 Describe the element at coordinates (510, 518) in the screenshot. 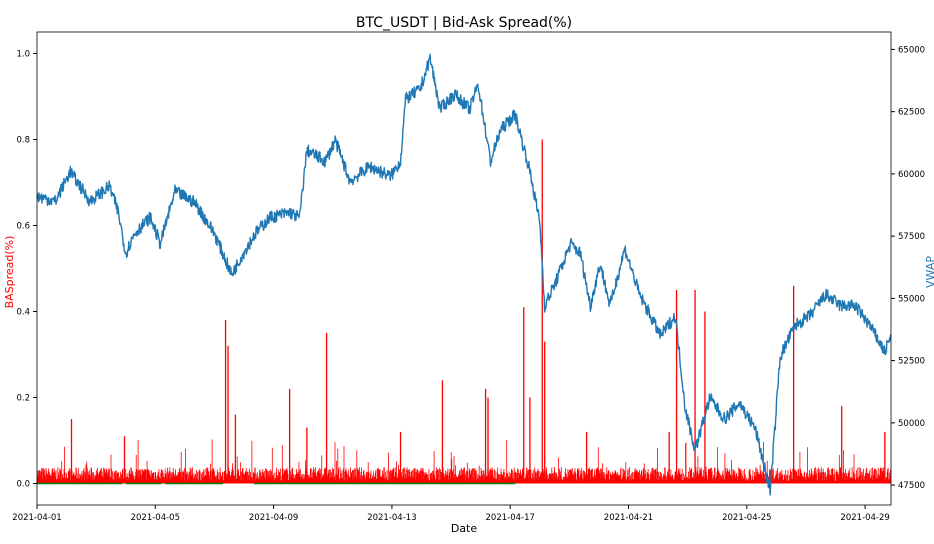

I see `x-tick-label: 2021-04-17` at that location.